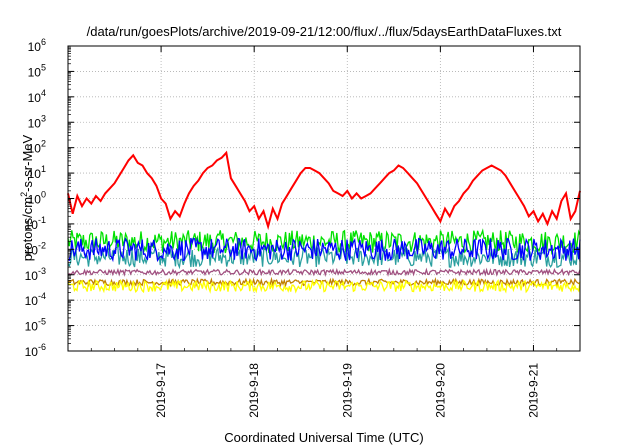  I want to click on y-tick-label: 10³, so click(37, 121).